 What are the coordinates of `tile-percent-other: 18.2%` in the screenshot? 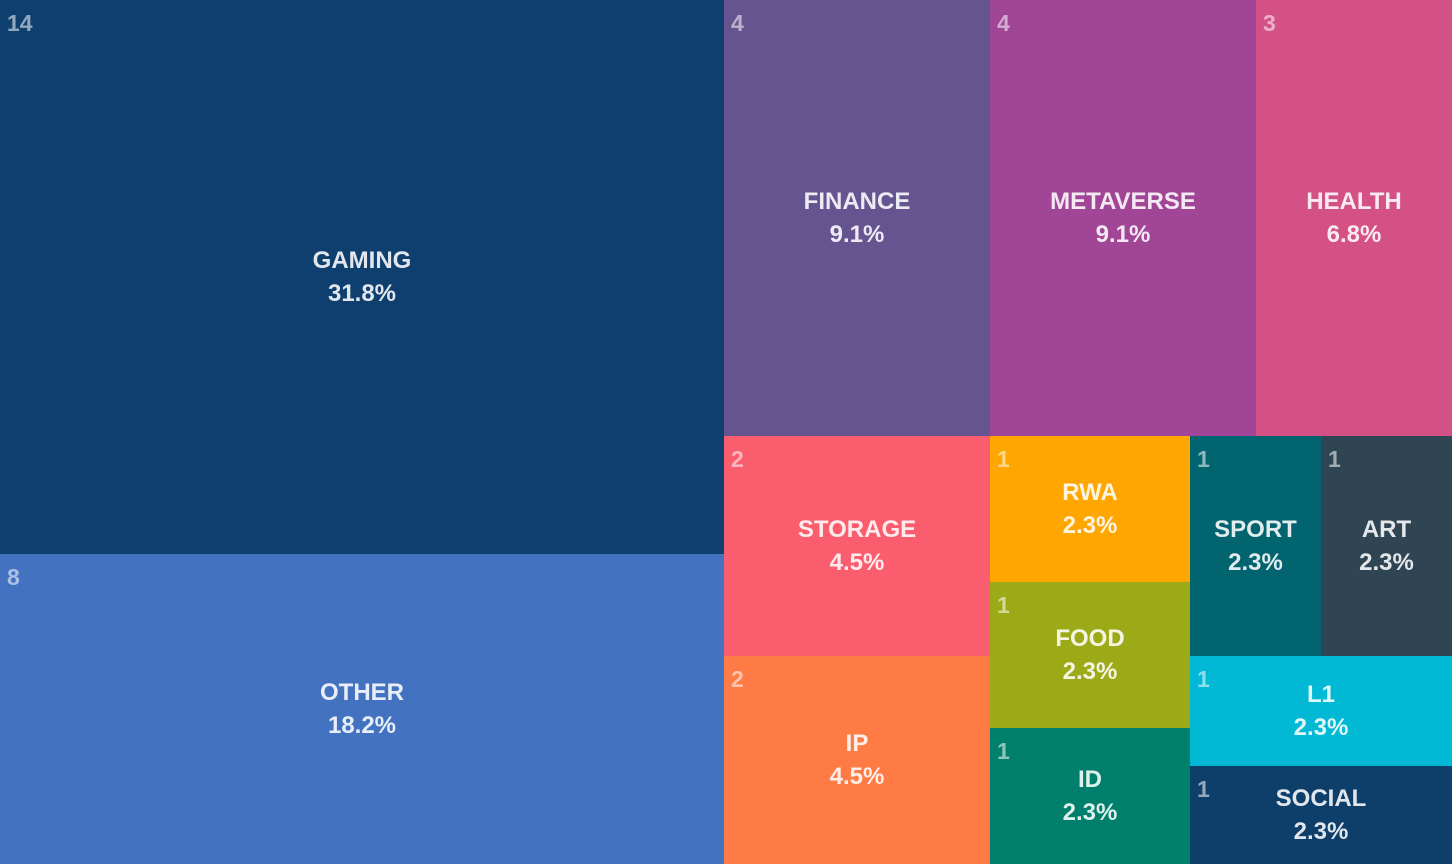 It's located at (362, 725).